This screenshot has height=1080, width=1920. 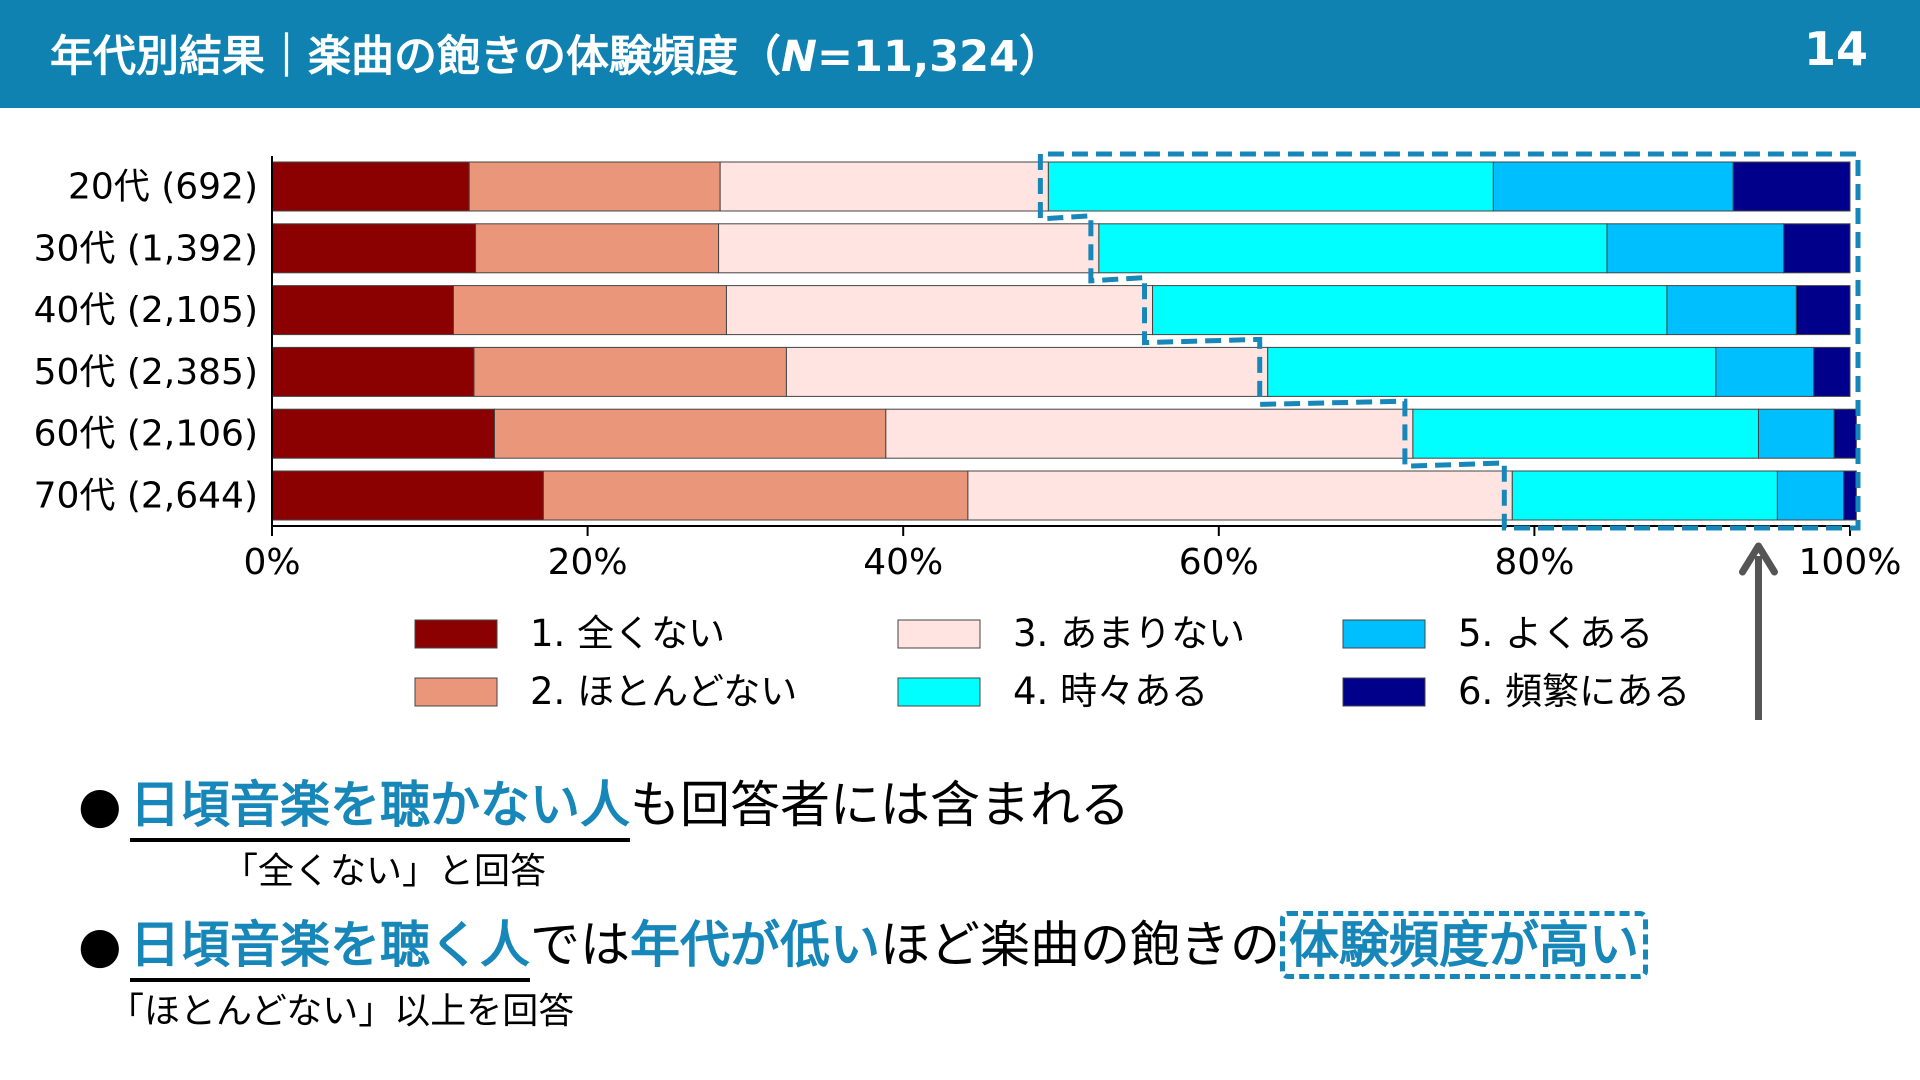 What do you see at coordinates (939, 57) in the screenshot?
I see `title-n-value: =11,324）` at bounding box center [939, 57].